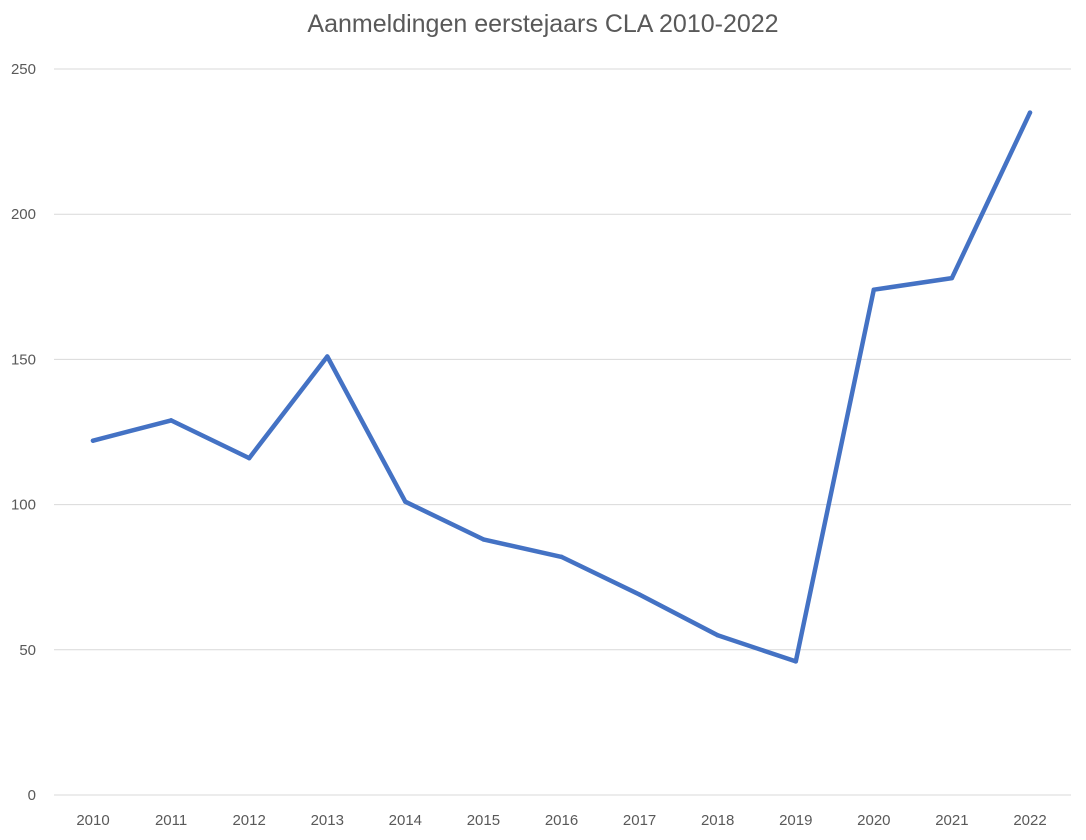 Image resolution: width=1086 pixels, height=840 pixels. I want to click on x-tick-label: 2016, so click(561, 820).